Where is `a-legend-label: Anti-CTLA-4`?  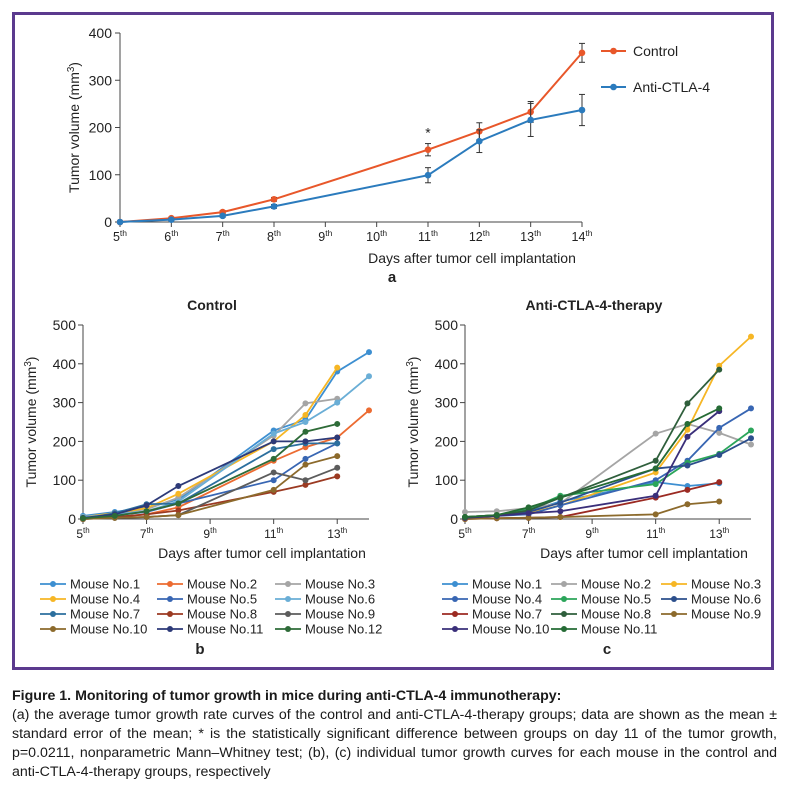 a-legend-label: Anti-CTLA-4 is located at coordinates (671, 87).